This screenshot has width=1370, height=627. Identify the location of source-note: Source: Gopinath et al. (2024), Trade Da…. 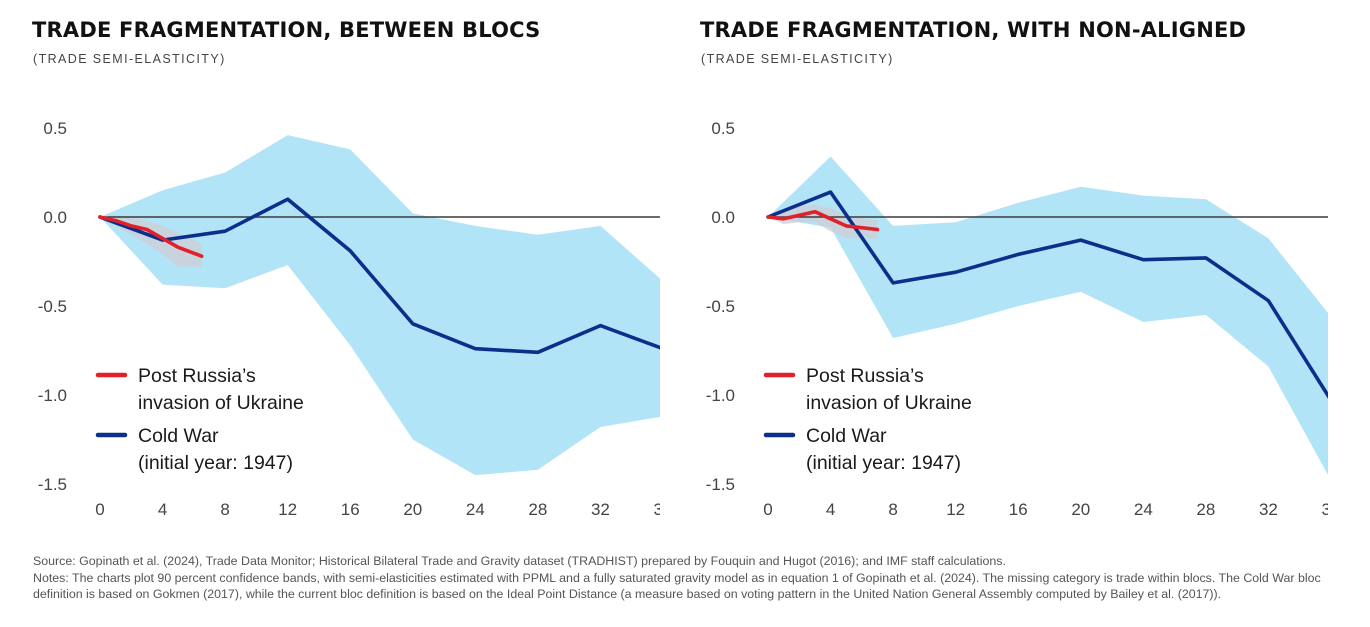
(519, 561).